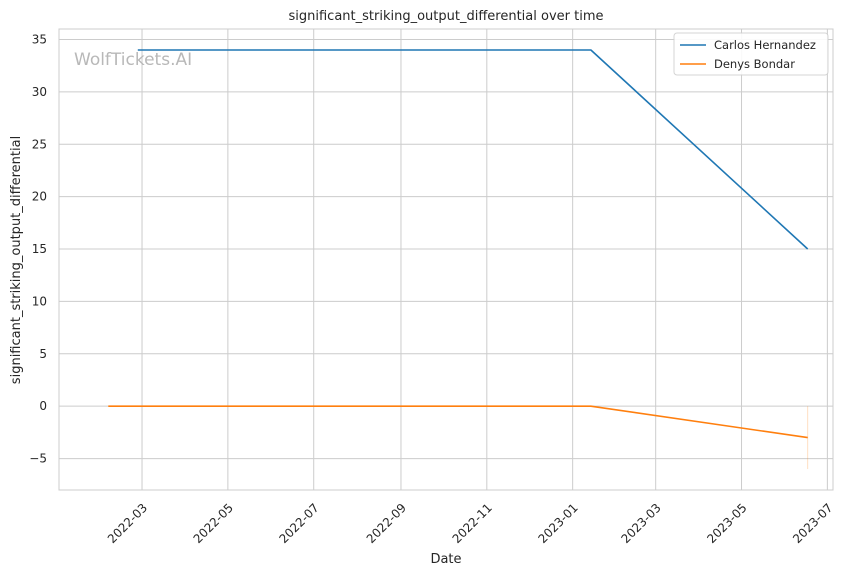  I want to click on x-tick-label: 2022-05, so click(213, 523).